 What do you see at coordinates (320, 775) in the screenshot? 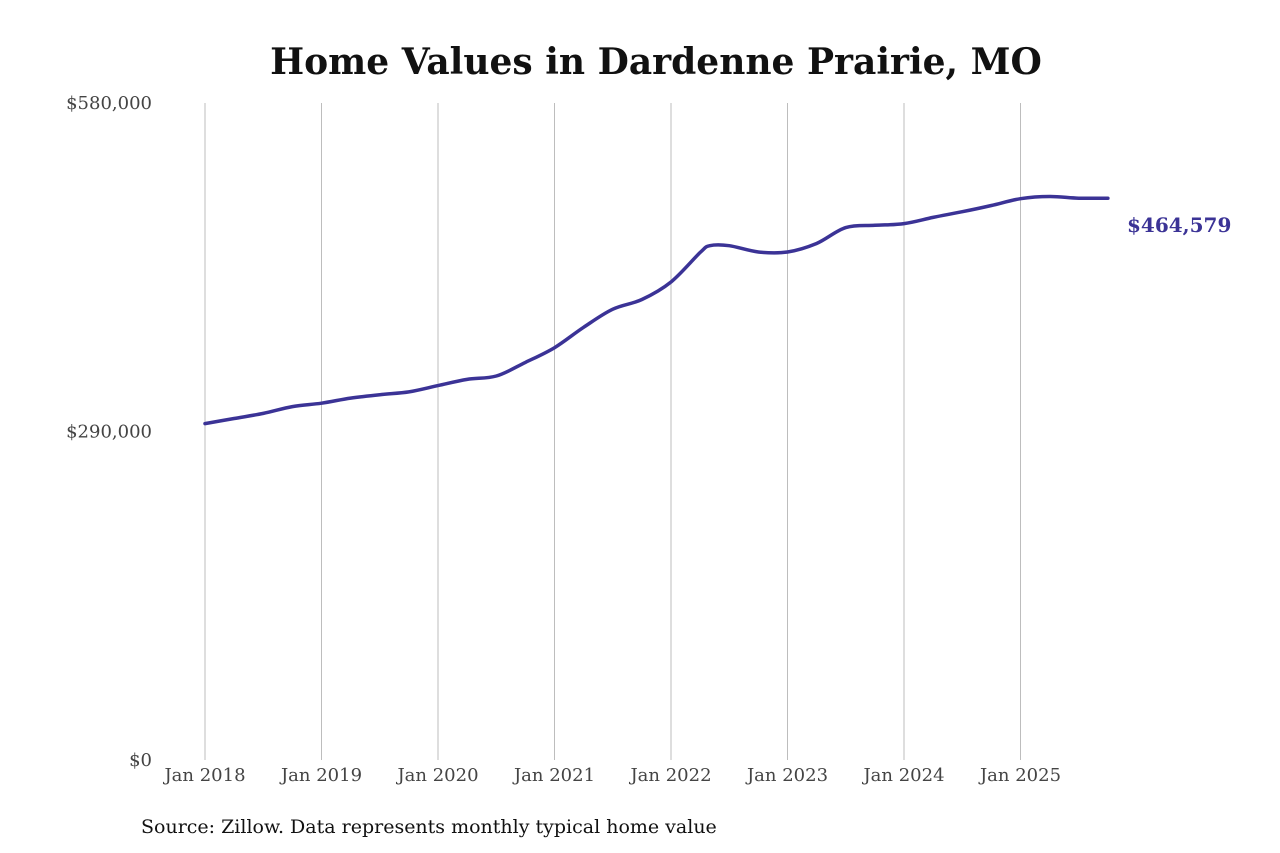
I see `x-tick-label: Jan 2019` at bounding box center [320, 775].